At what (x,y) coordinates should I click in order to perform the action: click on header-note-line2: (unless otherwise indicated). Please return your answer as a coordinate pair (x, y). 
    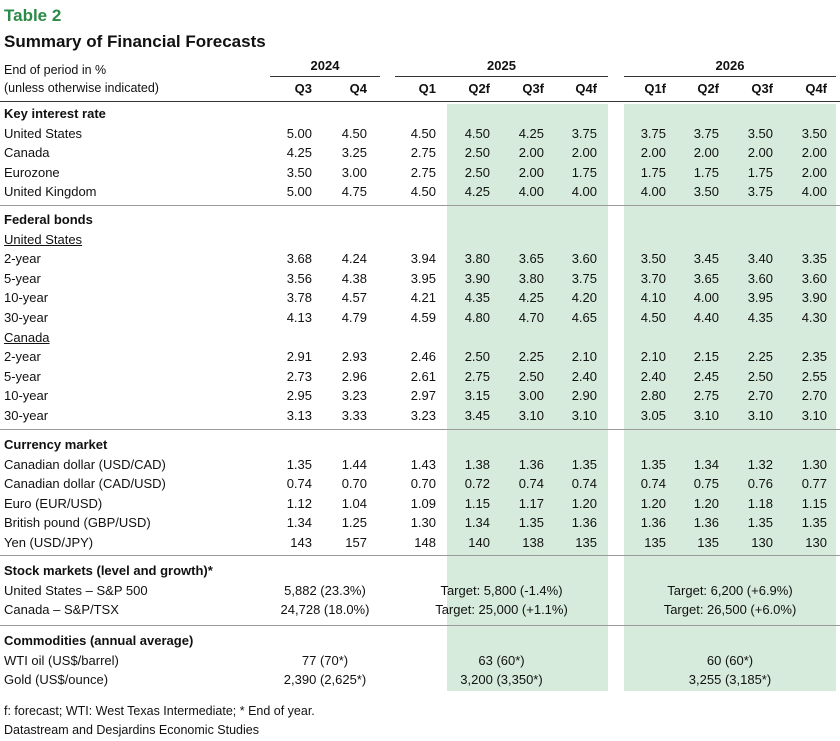
    Looking at the image, I should click on (81, 88).